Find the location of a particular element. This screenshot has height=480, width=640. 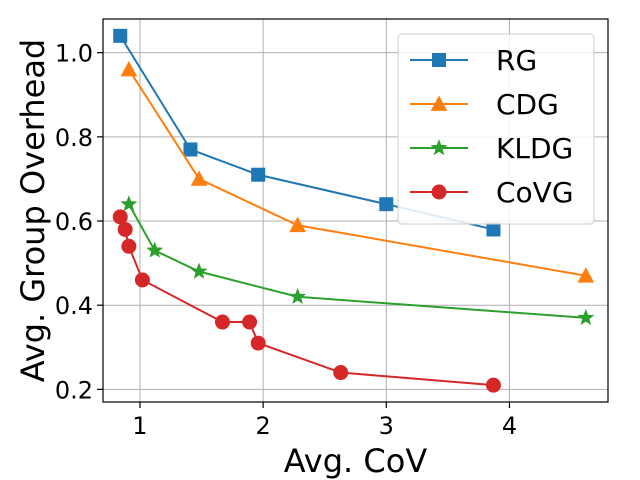

legend-item-covg: CoVG is located at coordinates (492, 192).